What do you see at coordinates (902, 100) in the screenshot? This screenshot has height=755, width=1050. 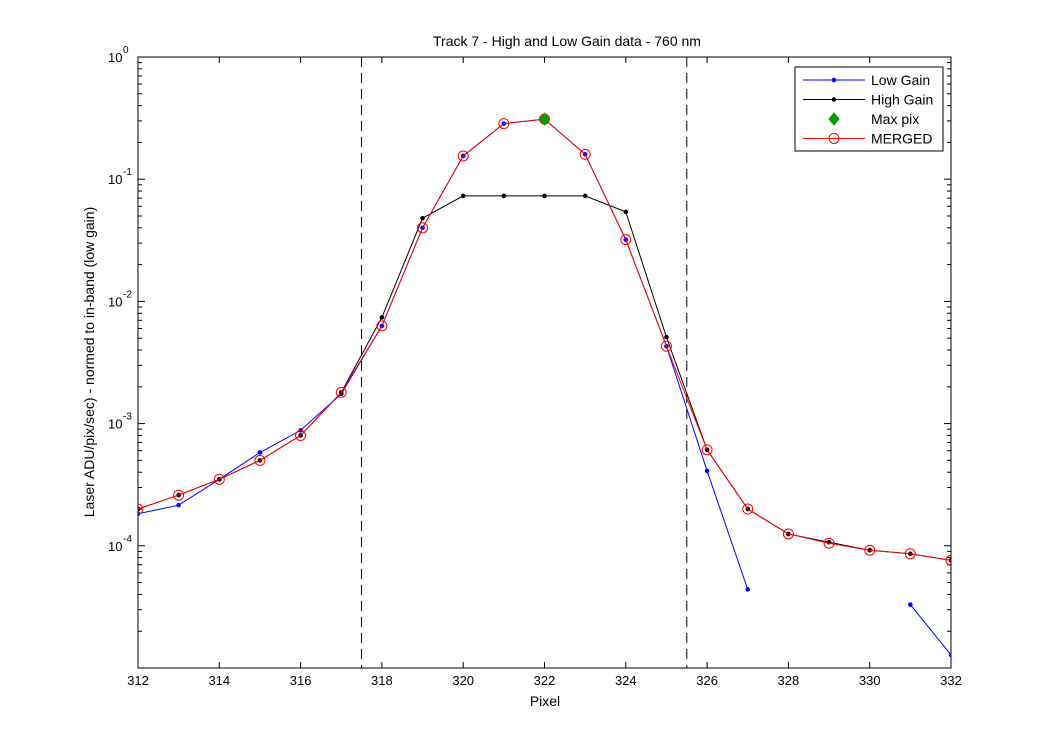 I see `legend-label: High Gain` at bounding box center [902, 100].